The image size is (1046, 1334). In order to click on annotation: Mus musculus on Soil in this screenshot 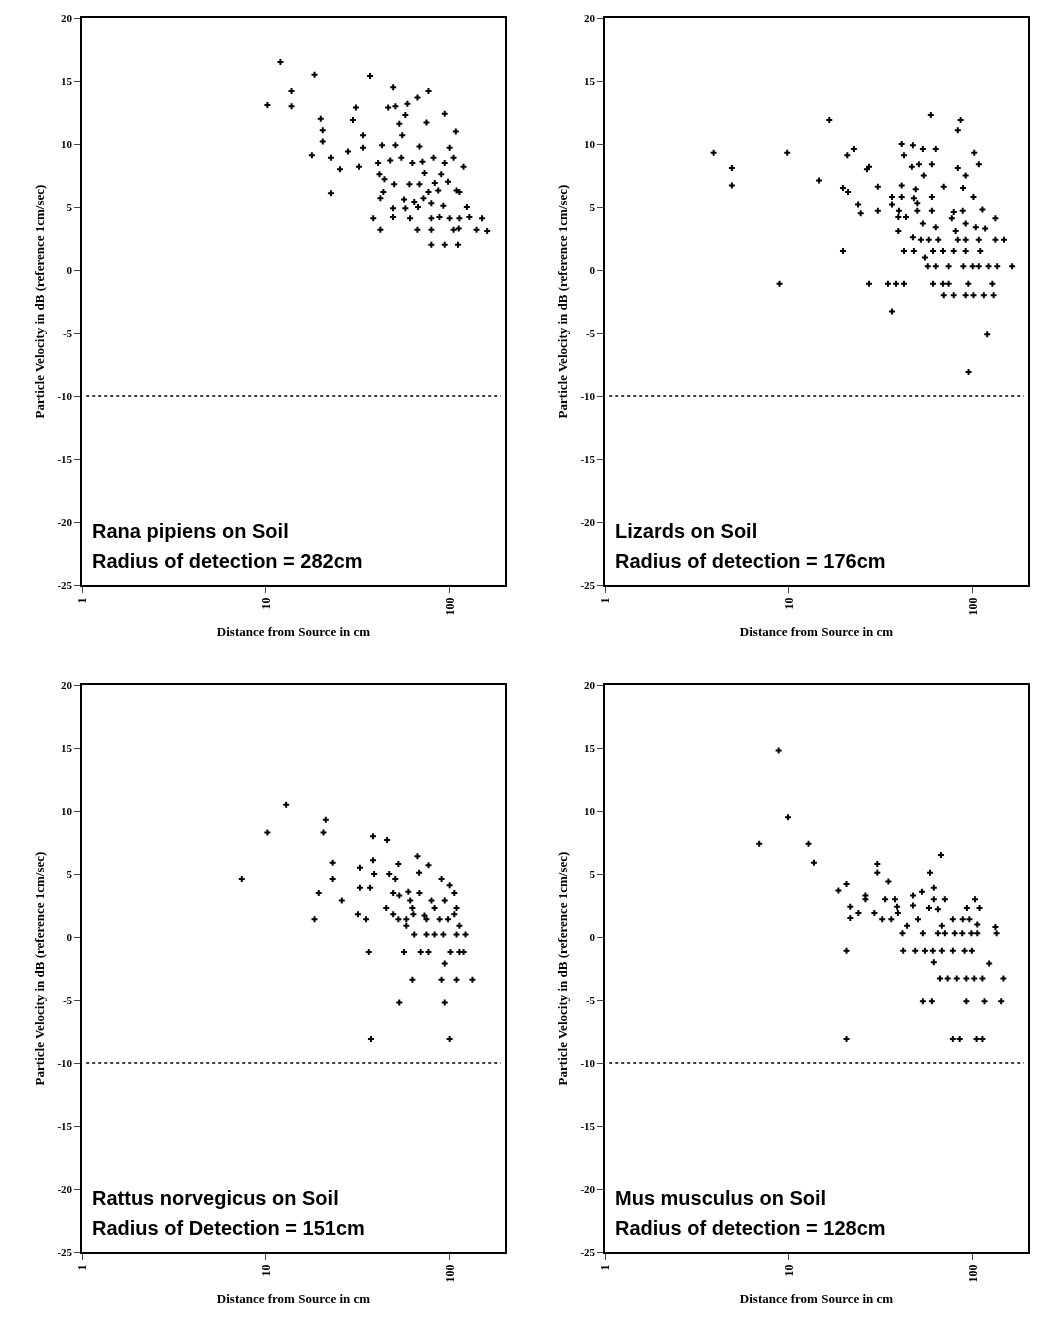, I will do `click(721, 1198)`.